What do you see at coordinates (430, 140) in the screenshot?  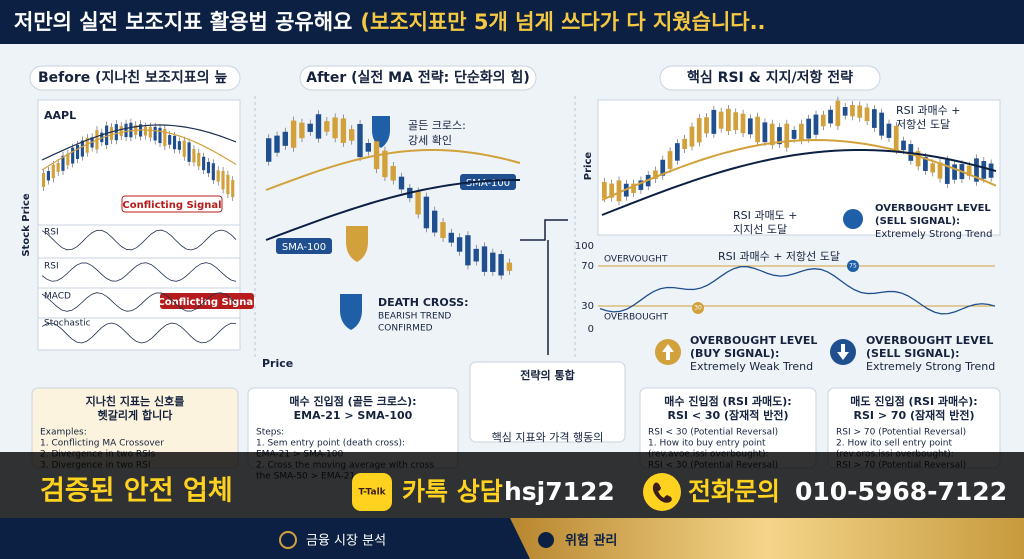 I see `annotation: 강세 확인` at bounding box center [430, 140].